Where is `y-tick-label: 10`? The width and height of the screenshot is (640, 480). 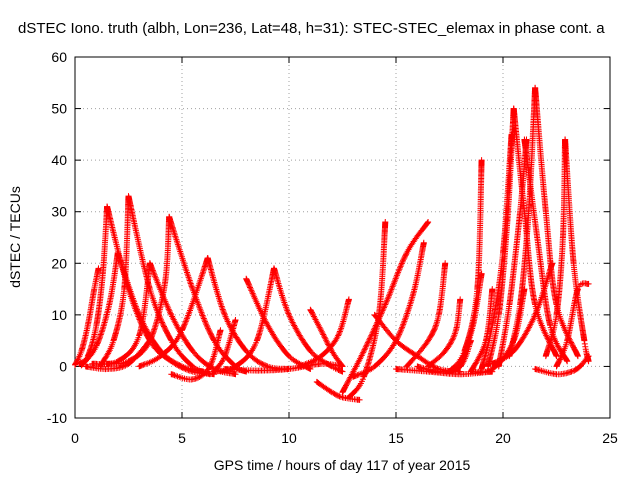
y-tick-label: 10 is located at coordinates (59, 315).